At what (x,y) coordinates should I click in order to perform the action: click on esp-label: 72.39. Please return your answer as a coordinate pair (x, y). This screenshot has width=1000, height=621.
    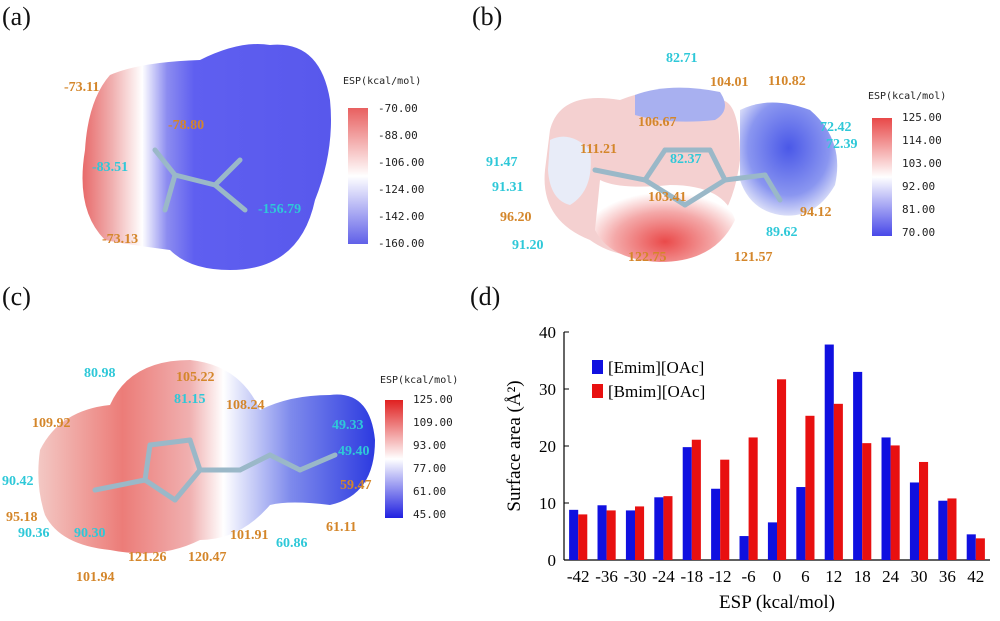
    Looking at the image, I should click on (842, 144).